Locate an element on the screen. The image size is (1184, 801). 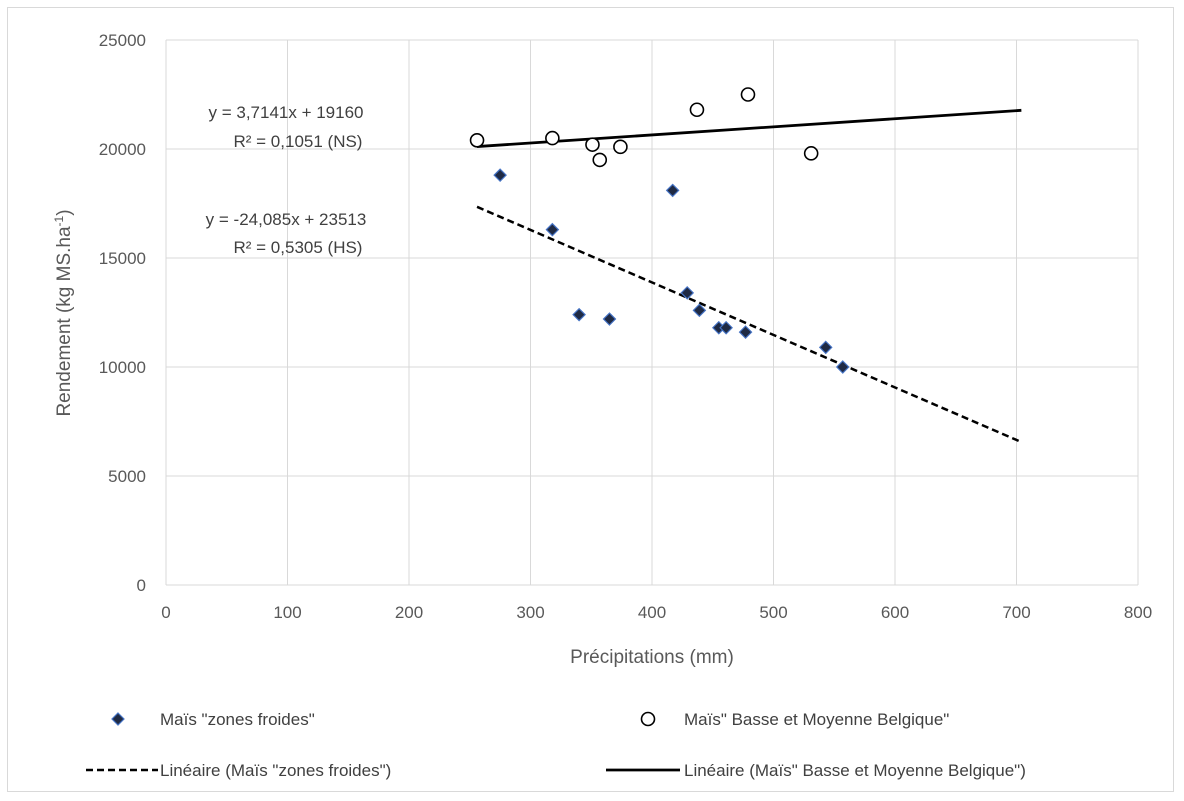
y-tick-labels: 0 5000 10000 15000 20000 25000 is located at coordinates (122, 313).